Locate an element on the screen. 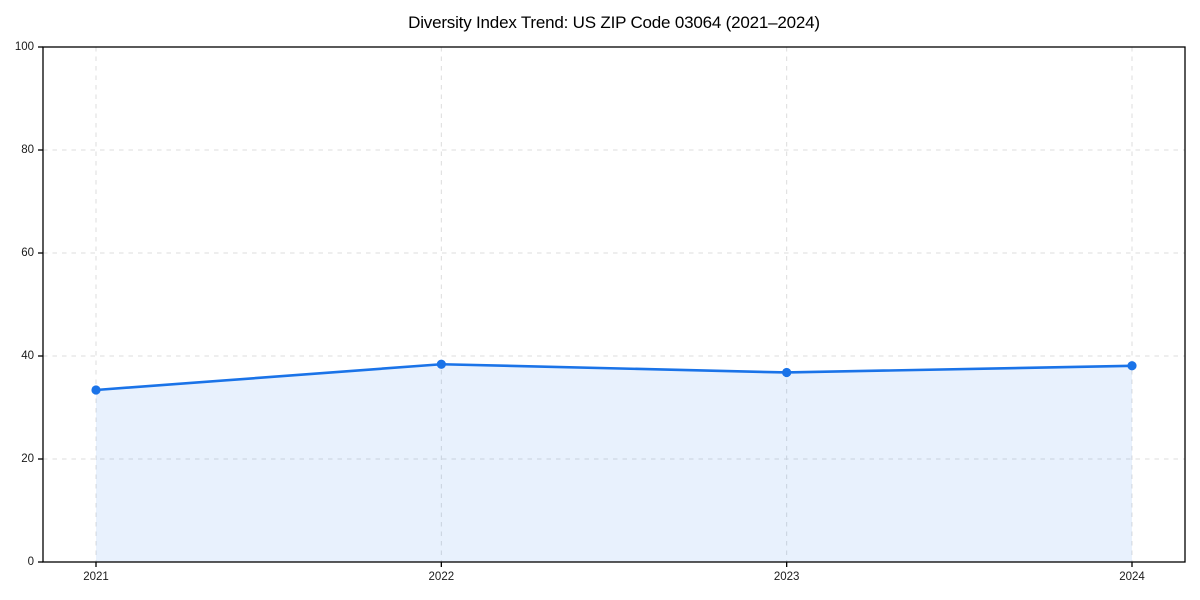 The height and width of the screenshot is (600, 1200). y-tick-label: 80 is located at coordinates (27, 150).